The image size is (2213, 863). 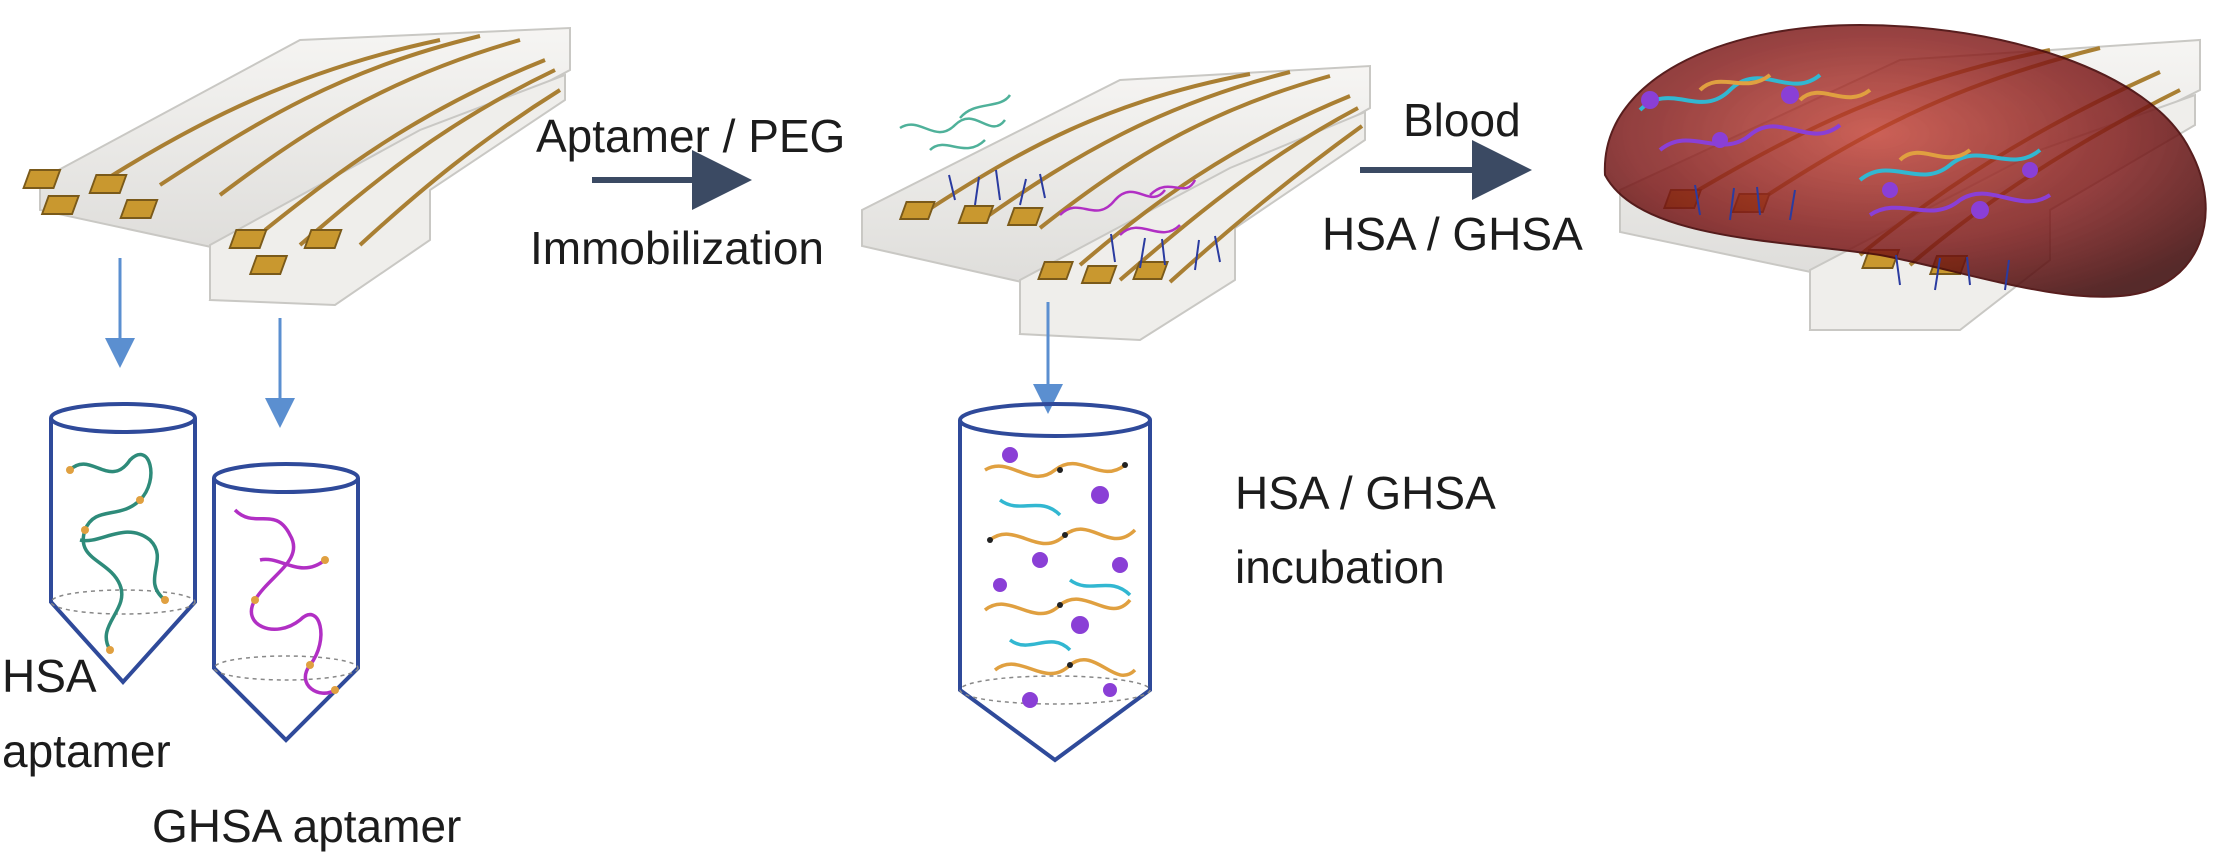 What do you see at coordinates (955, 122) in the screenshot?
I see `chip2-hsa-aptamers` at bounding box center [955, 122].